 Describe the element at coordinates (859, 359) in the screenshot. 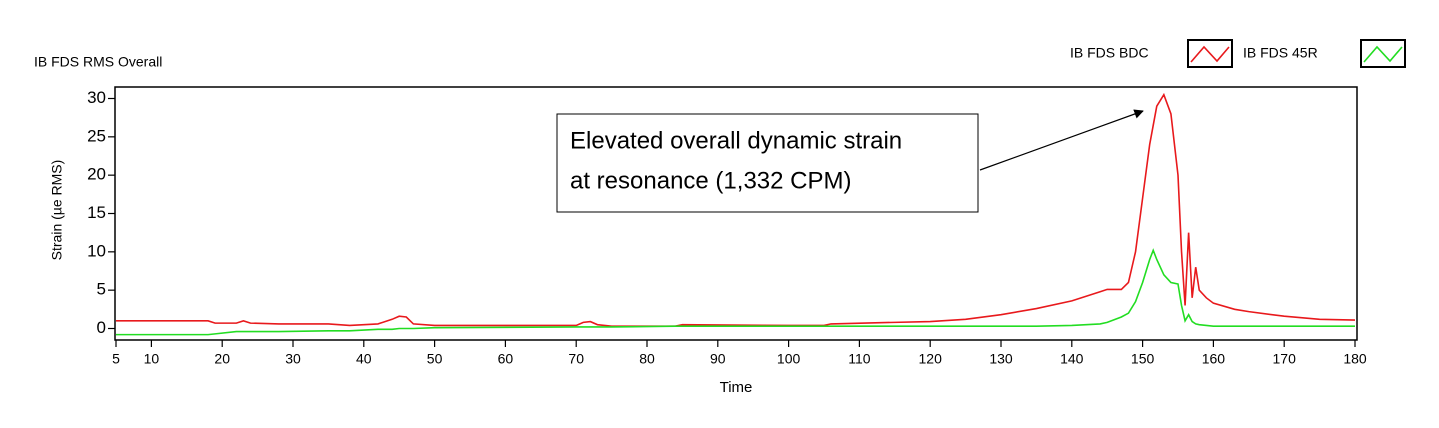

I see `x-tick-label: 110` at that location.